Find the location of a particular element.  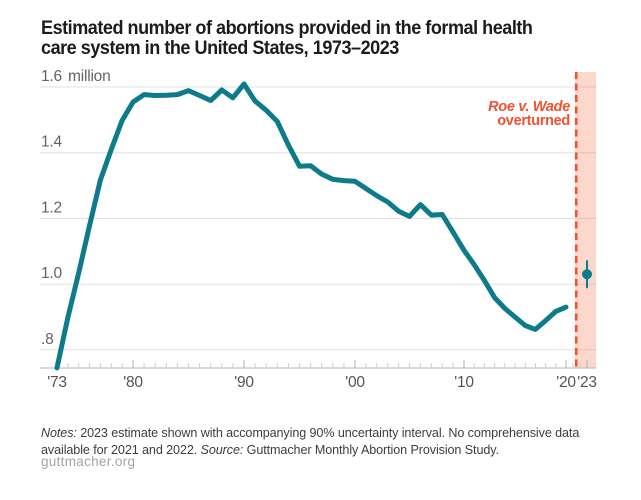

guttmacher-site-label: guttmacher.org is located at coordinates (88, 461).